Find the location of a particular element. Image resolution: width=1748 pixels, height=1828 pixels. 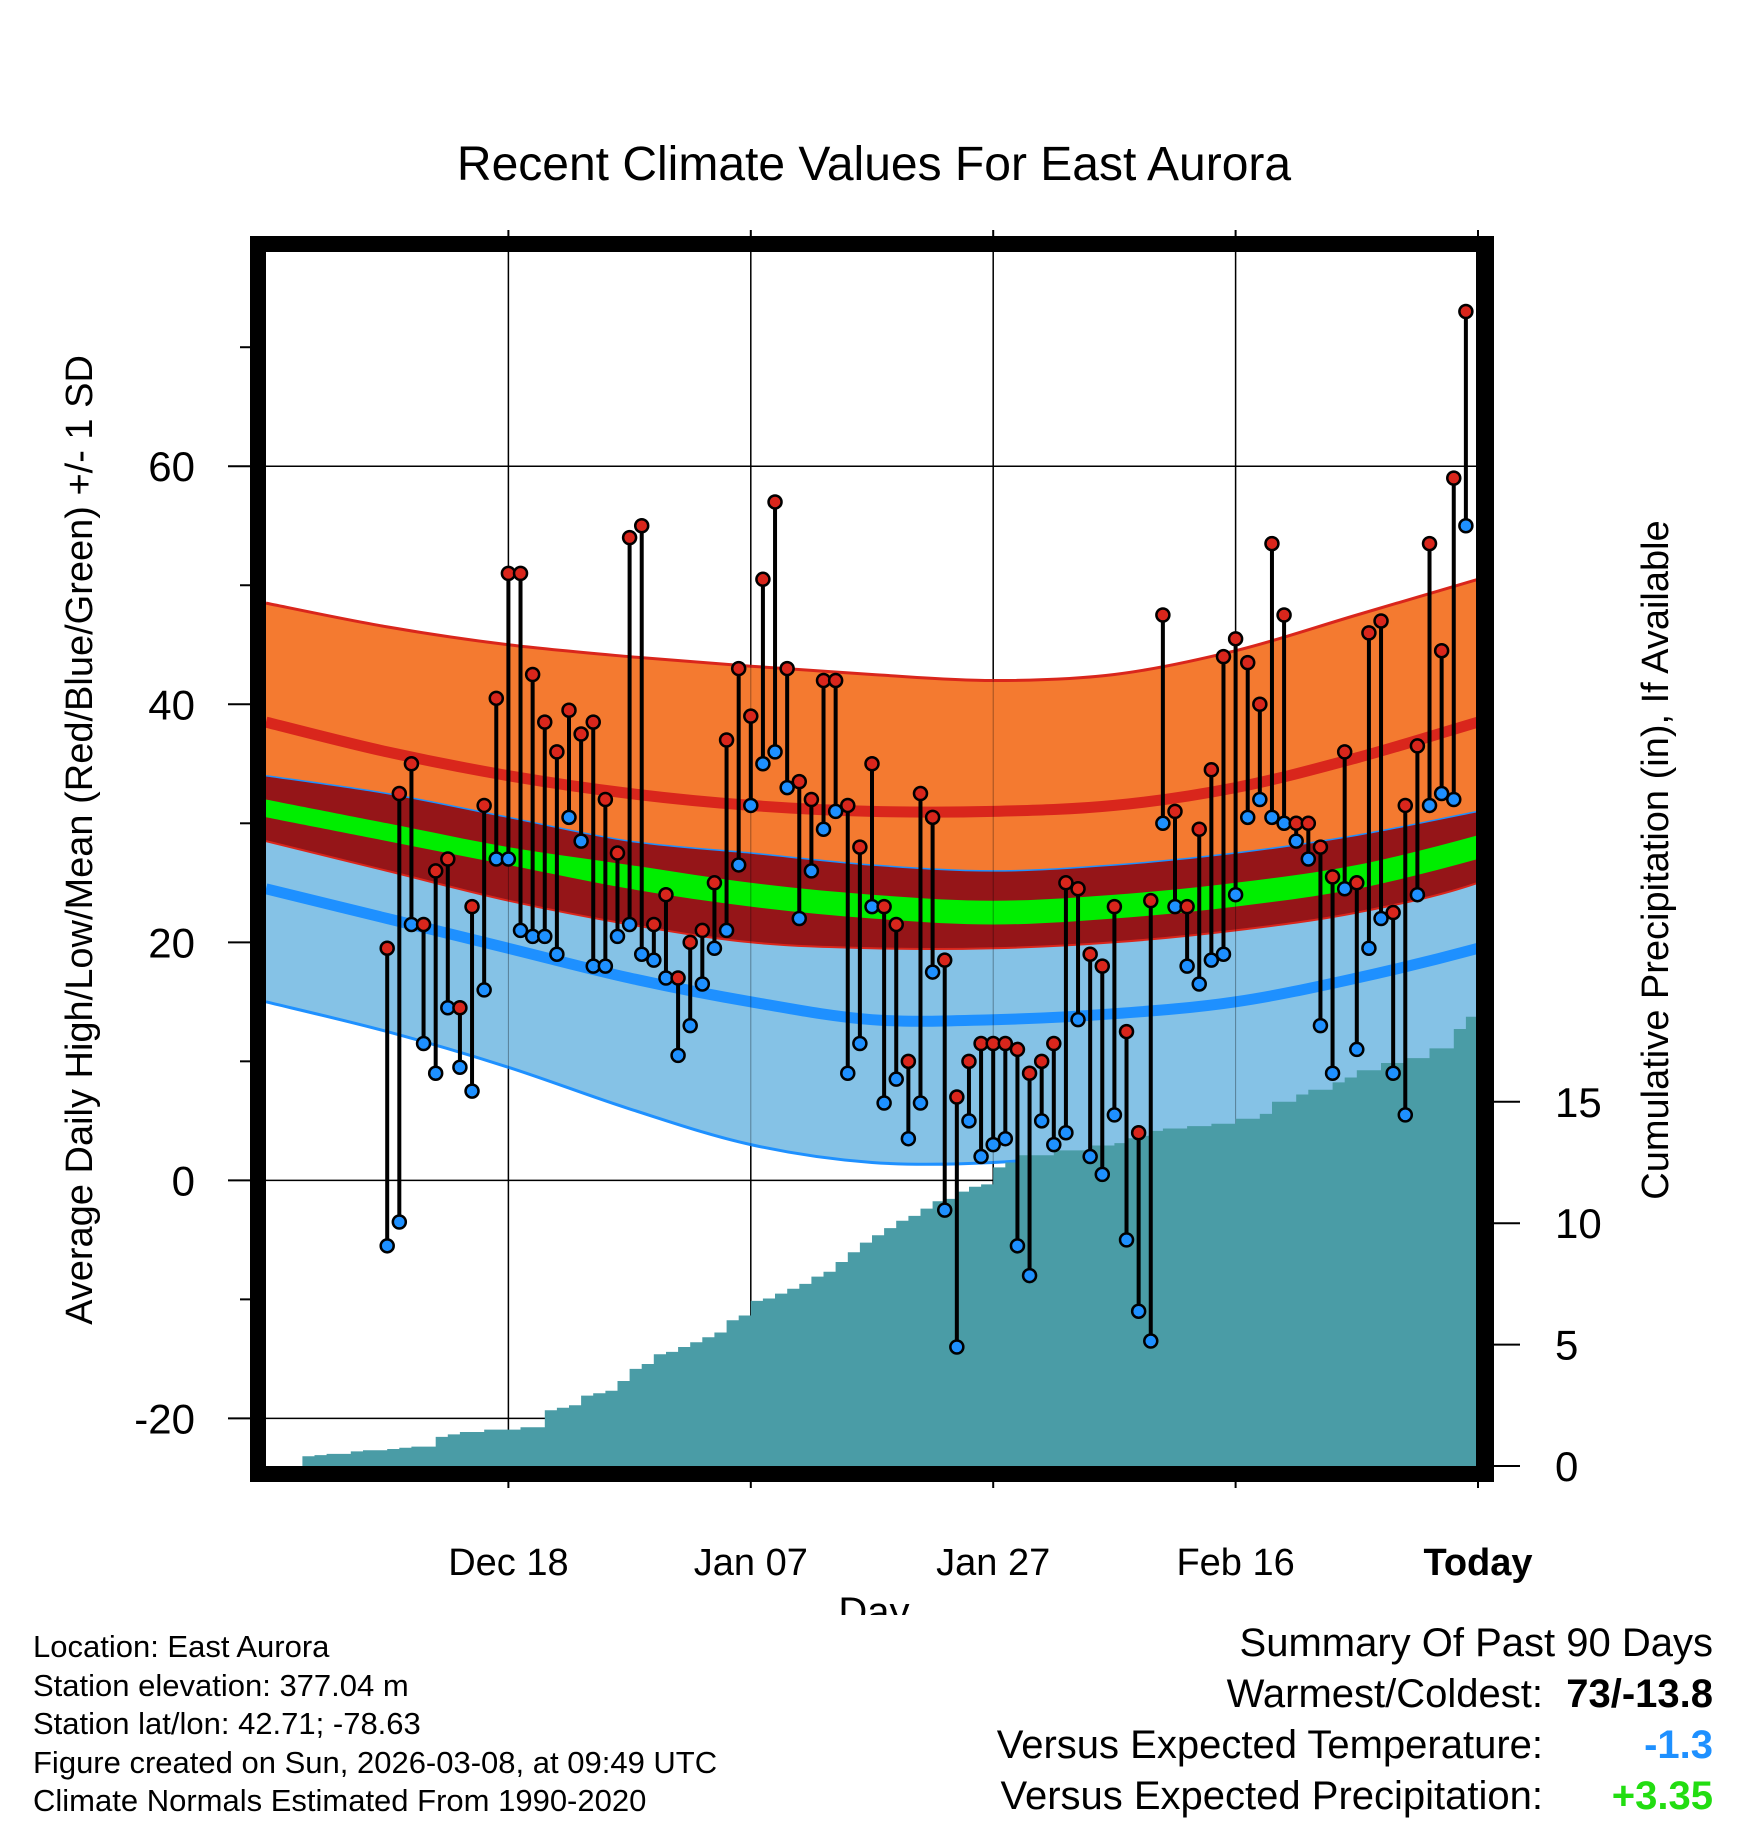

today-days-label: Days is located at coordinates (1529, 1426).